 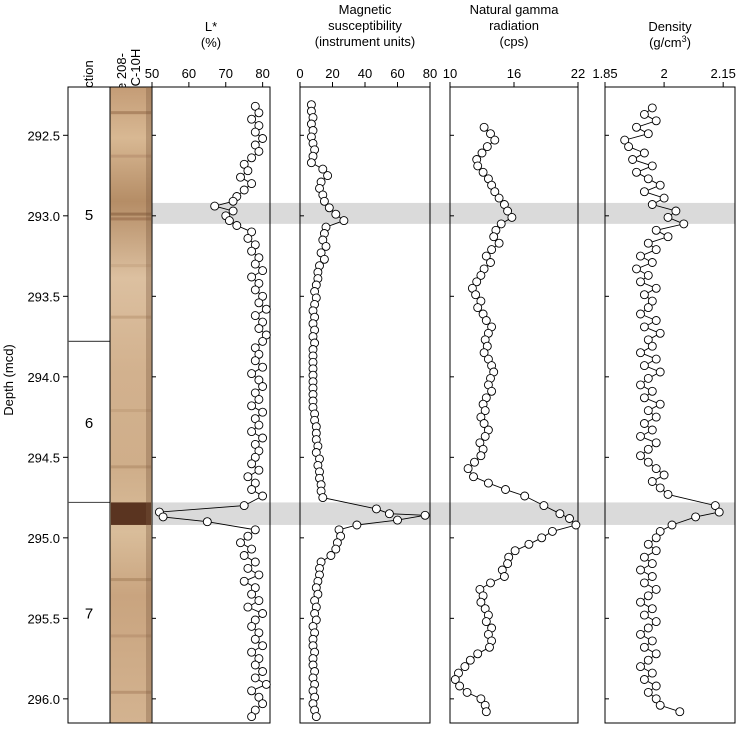 What do you see at coordinates (723, 73) in the screenshot?
I see `x-tick-label: 2.15` at bounding box center [723, 73].